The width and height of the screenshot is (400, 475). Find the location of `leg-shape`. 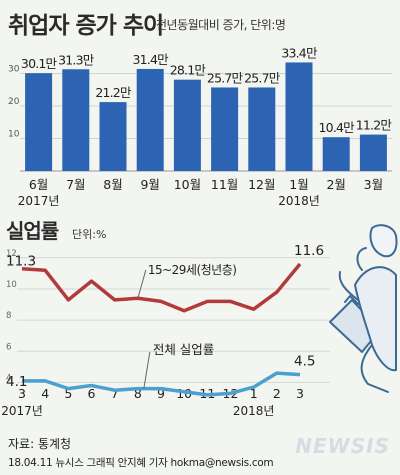

leg-shape is located at coordinates (374, 368).